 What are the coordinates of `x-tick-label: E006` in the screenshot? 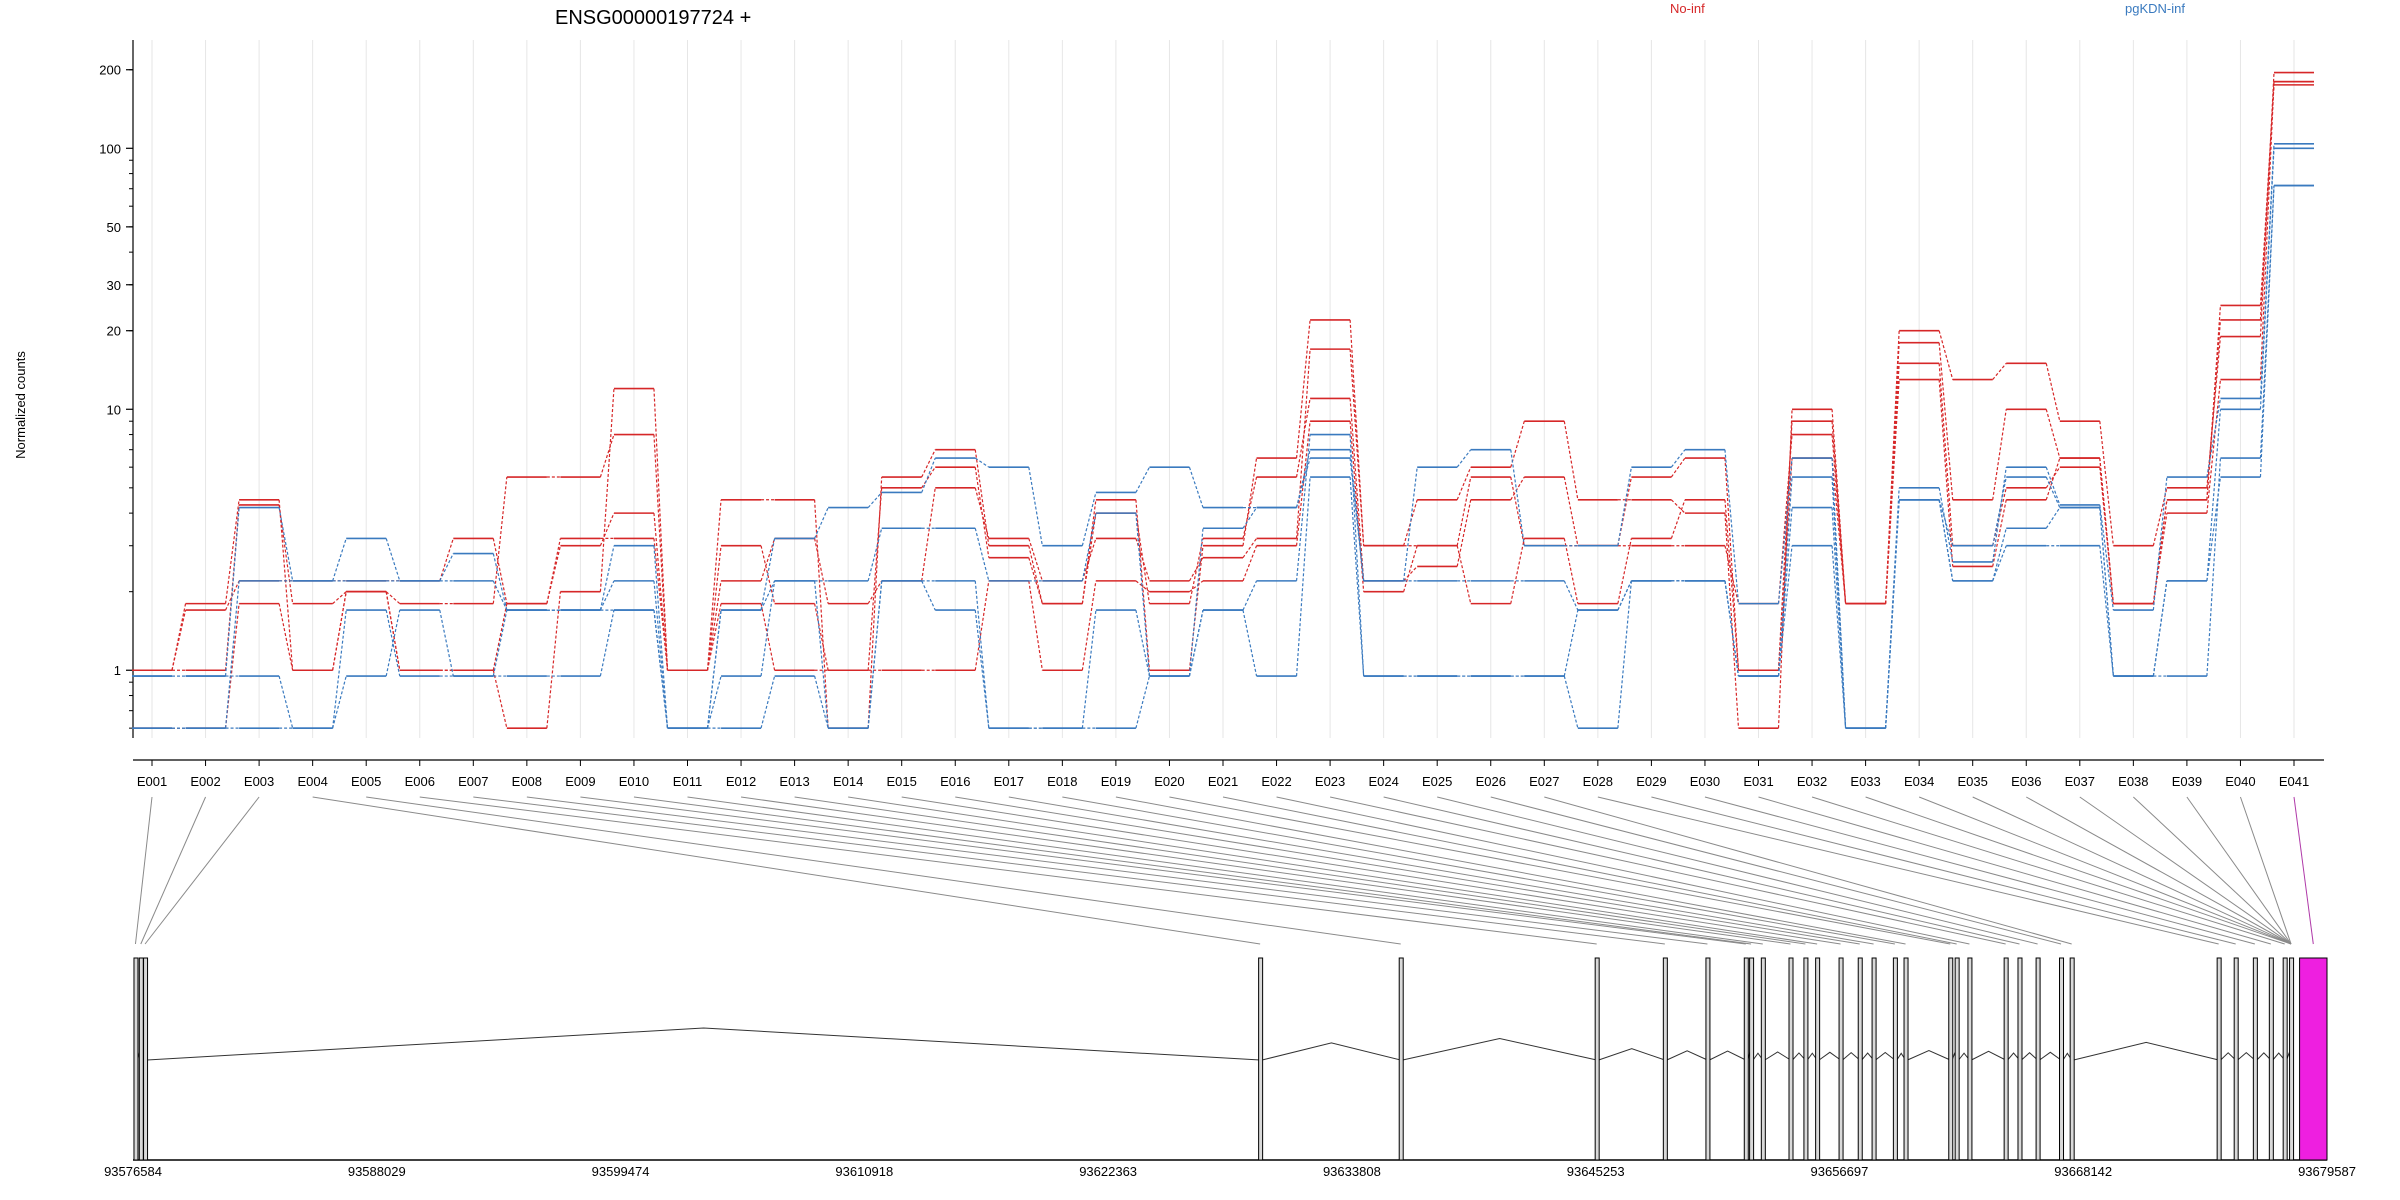 It's located at (420, 781).